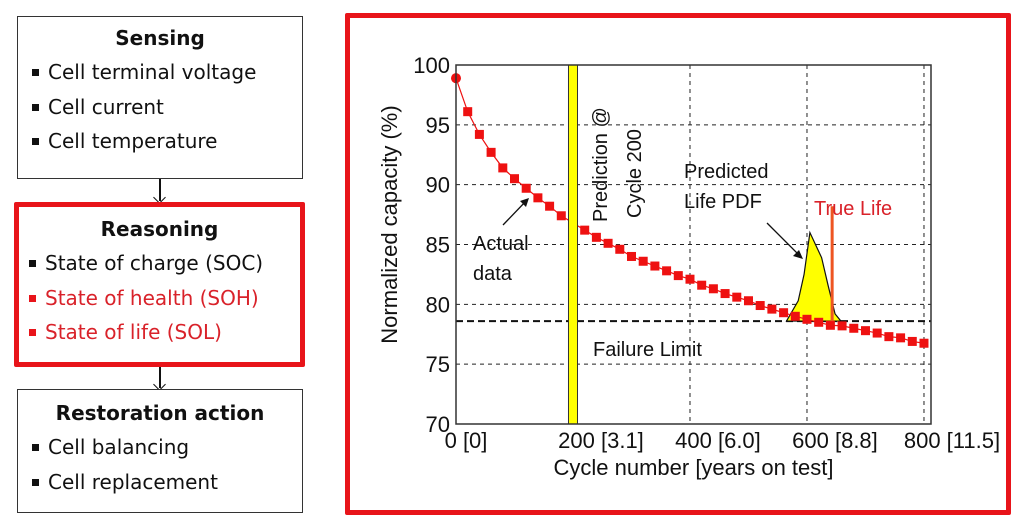  I want to click on x-axis-title: Cycle number [years on test], so click(693, 467).